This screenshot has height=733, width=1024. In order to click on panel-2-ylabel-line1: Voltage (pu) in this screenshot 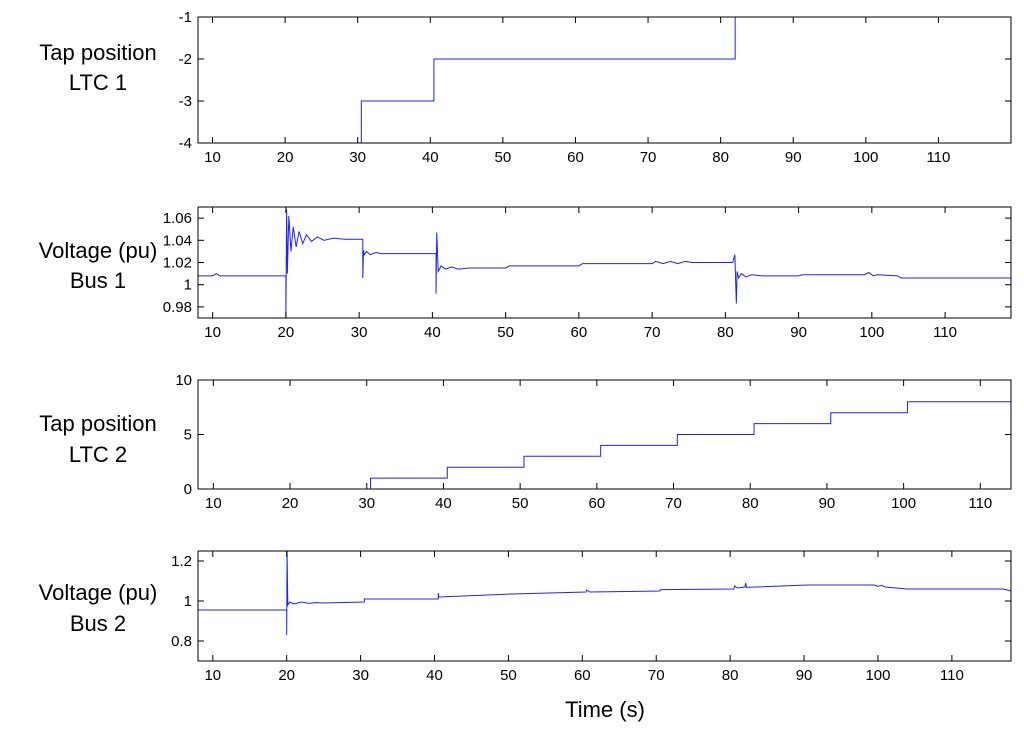, I will do `click(98, 250)`.